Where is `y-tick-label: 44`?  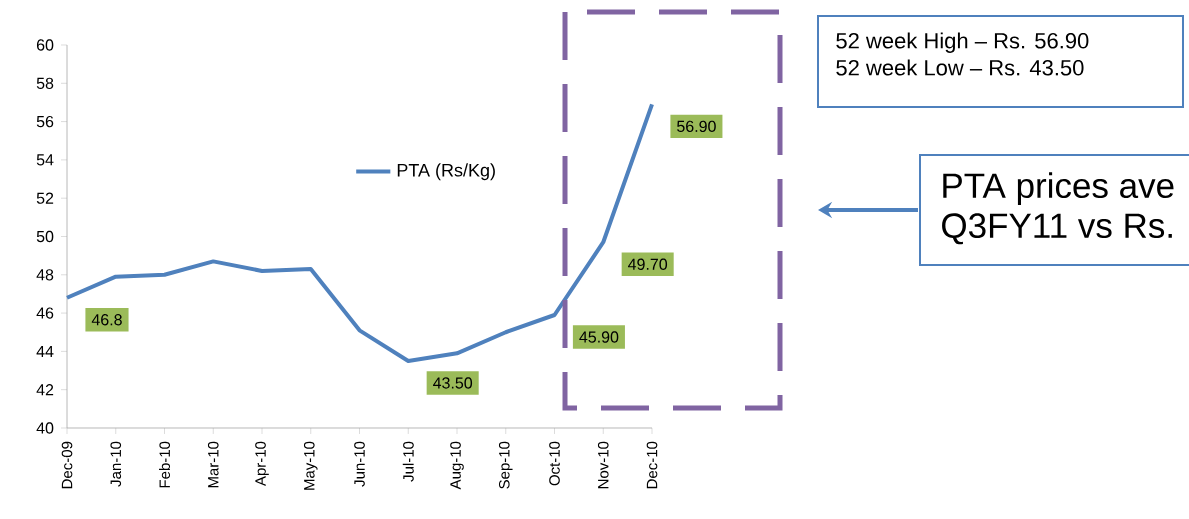
y-tick-label: 44 is located at coordinates (45, 351).